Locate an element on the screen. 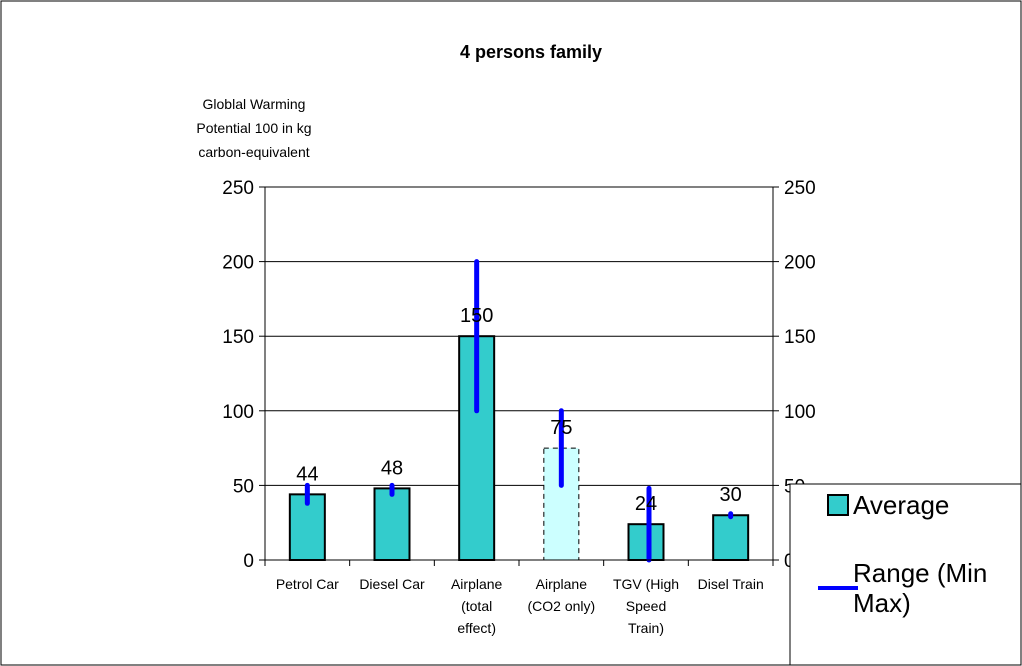 The image size is (1022, 666). y-tick-label-left: 50 is located at coordinates (243, 486).